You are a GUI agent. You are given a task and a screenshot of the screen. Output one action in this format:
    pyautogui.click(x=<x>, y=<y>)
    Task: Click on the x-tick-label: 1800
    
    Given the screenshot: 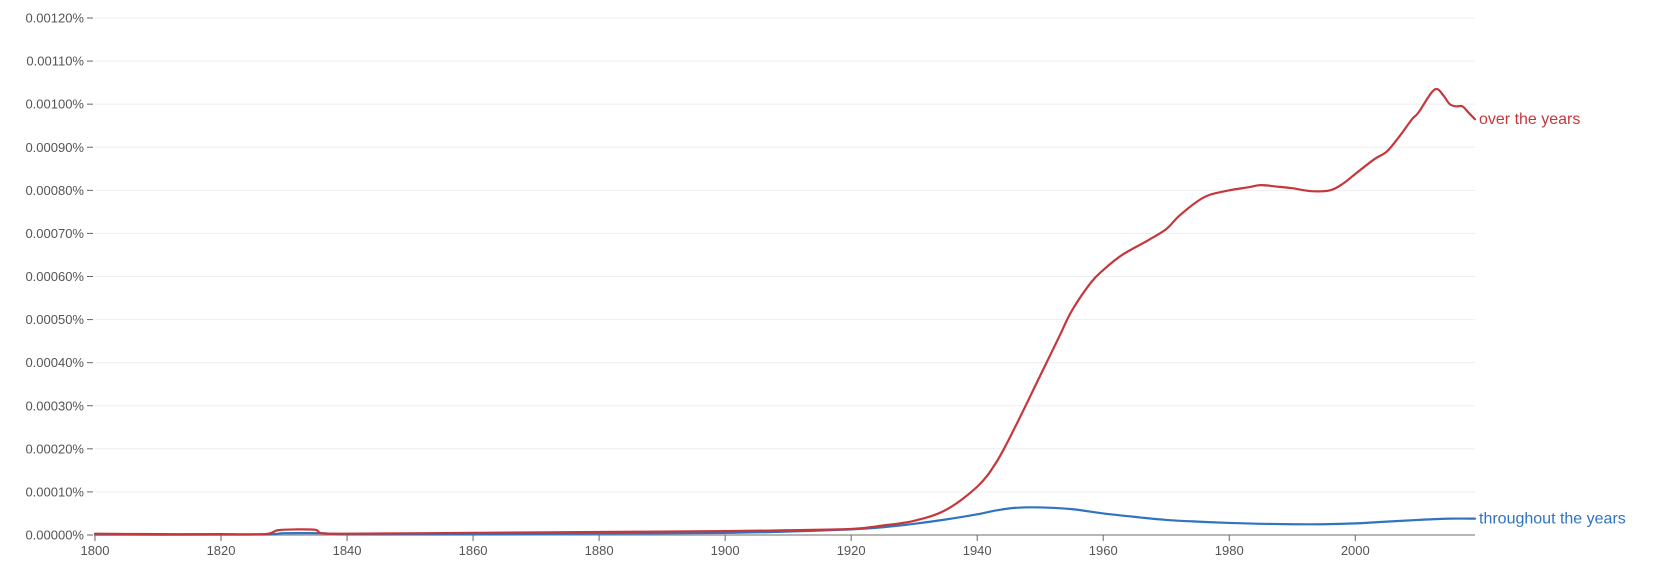 What is the action you would take?
    pyautogui.click(x=95, y=550)
    